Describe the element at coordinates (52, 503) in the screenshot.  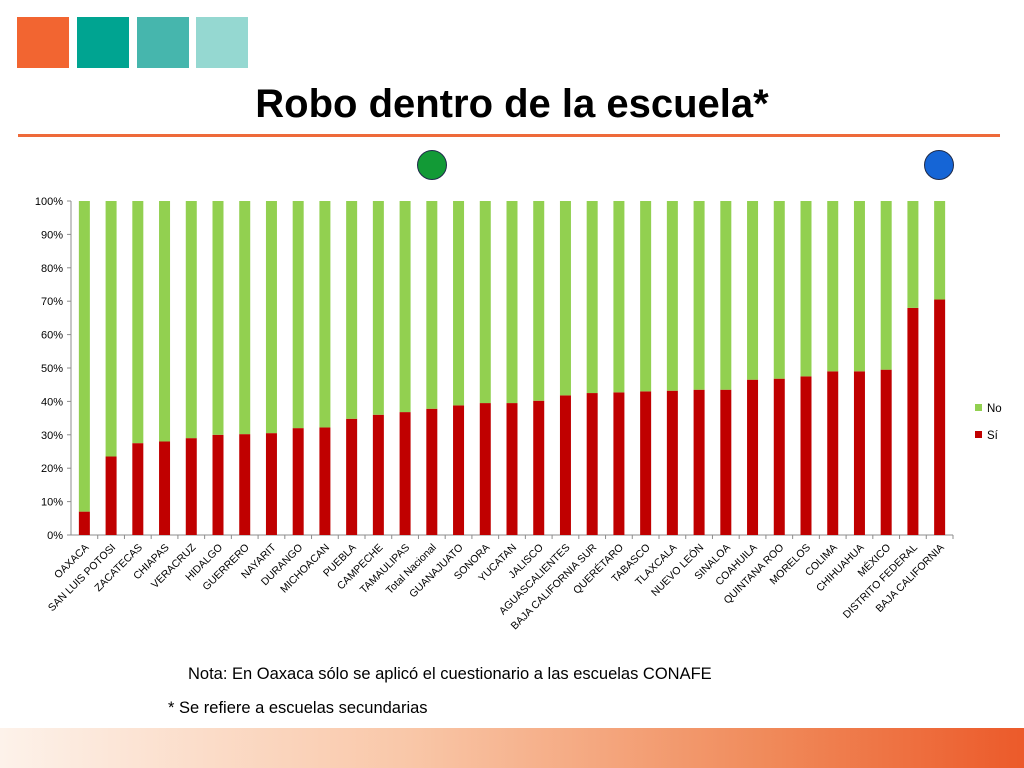
I see `y-tick-label: 10%` at that location.